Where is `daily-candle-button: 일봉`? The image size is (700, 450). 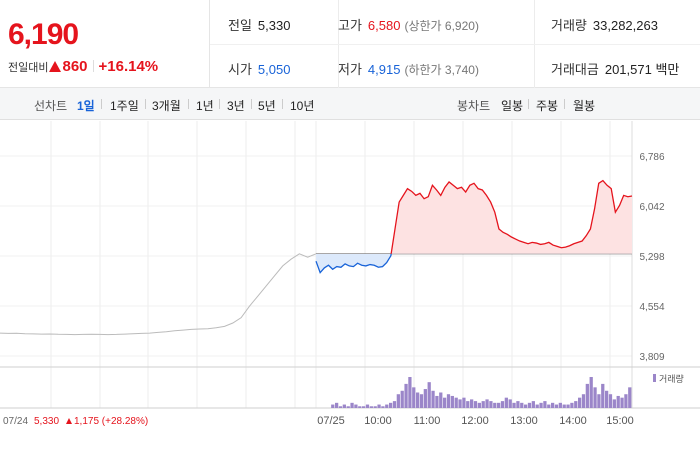 daily-candle-button: 일봉 is located at coordinates (512, 106).